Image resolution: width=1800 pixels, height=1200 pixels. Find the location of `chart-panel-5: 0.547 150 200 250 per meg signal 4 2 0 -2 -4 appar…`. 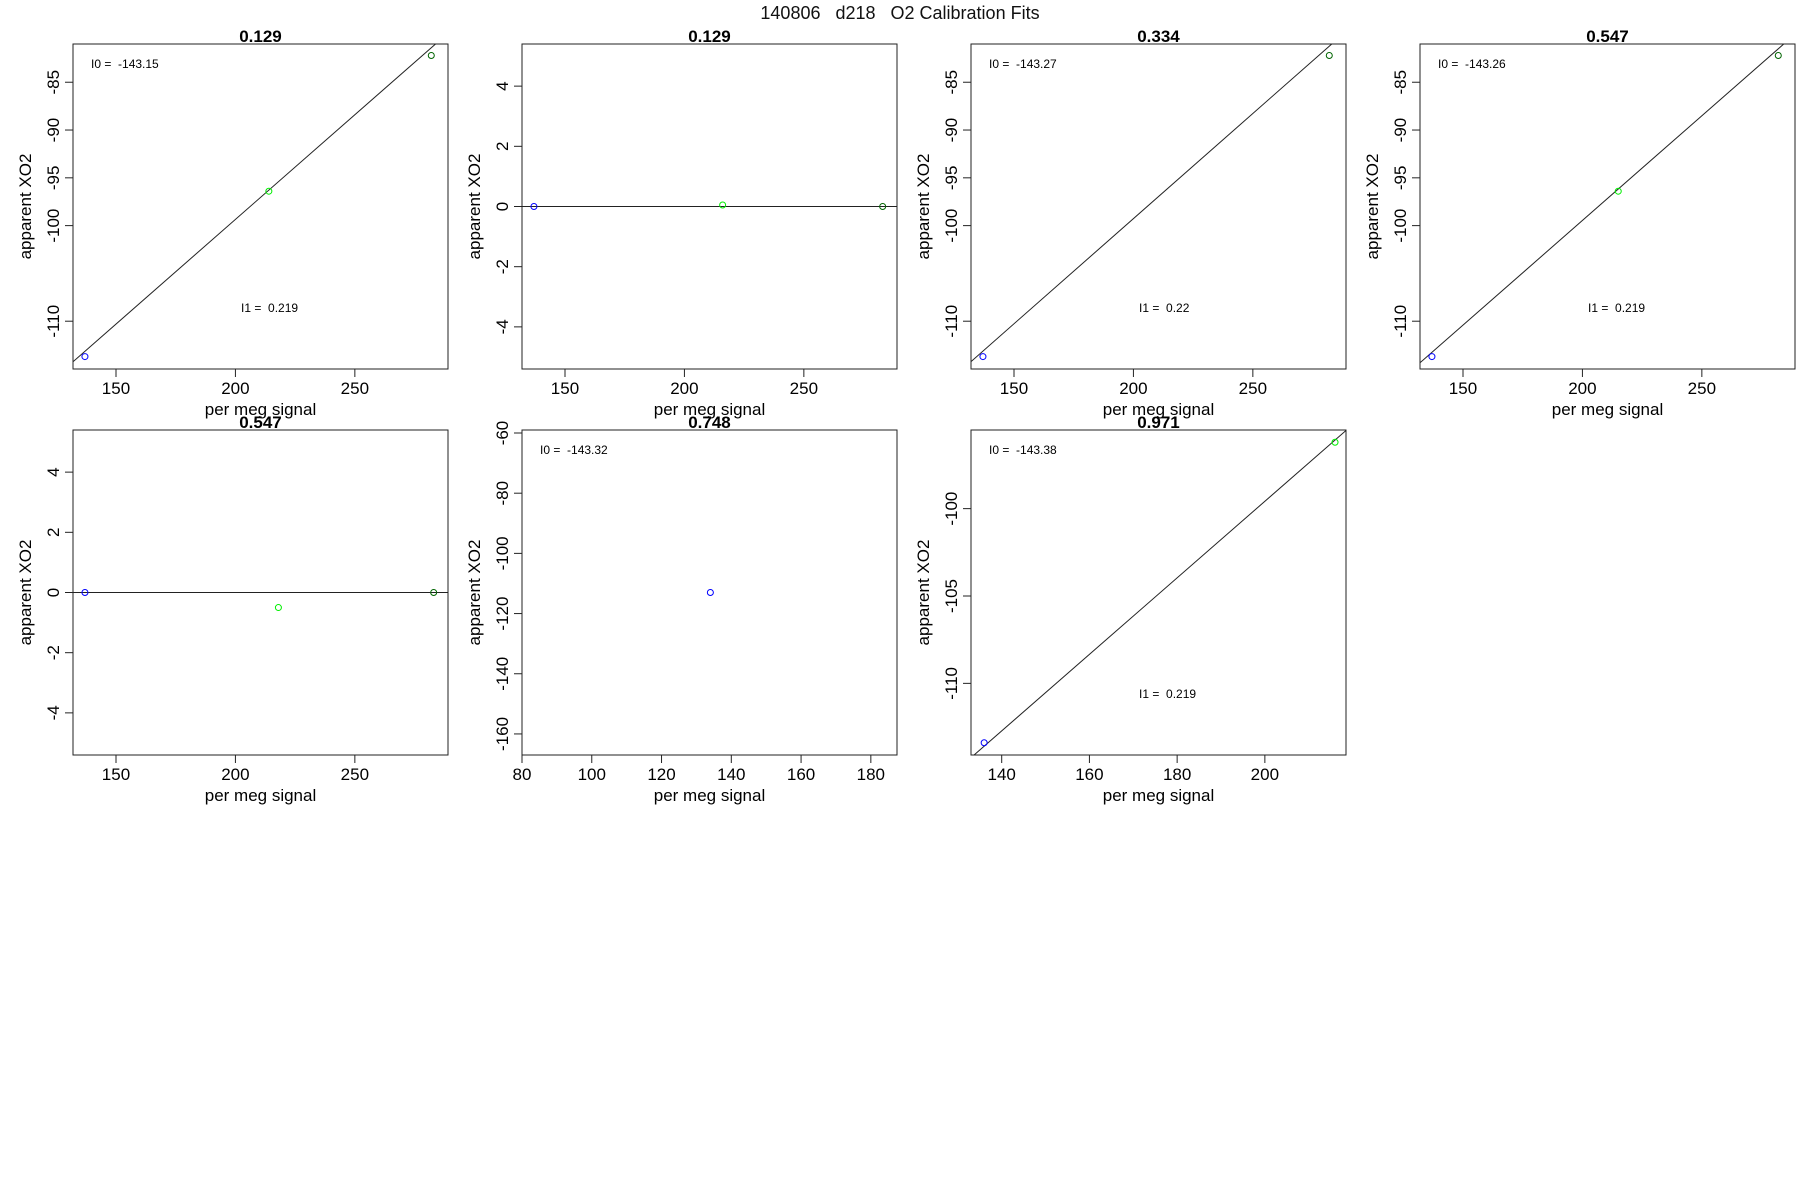

chart-panel-5: 0.547 150 200 250 per meg signal 4 2 0 -2 -4 appar… is located at coordinates (232, 609).